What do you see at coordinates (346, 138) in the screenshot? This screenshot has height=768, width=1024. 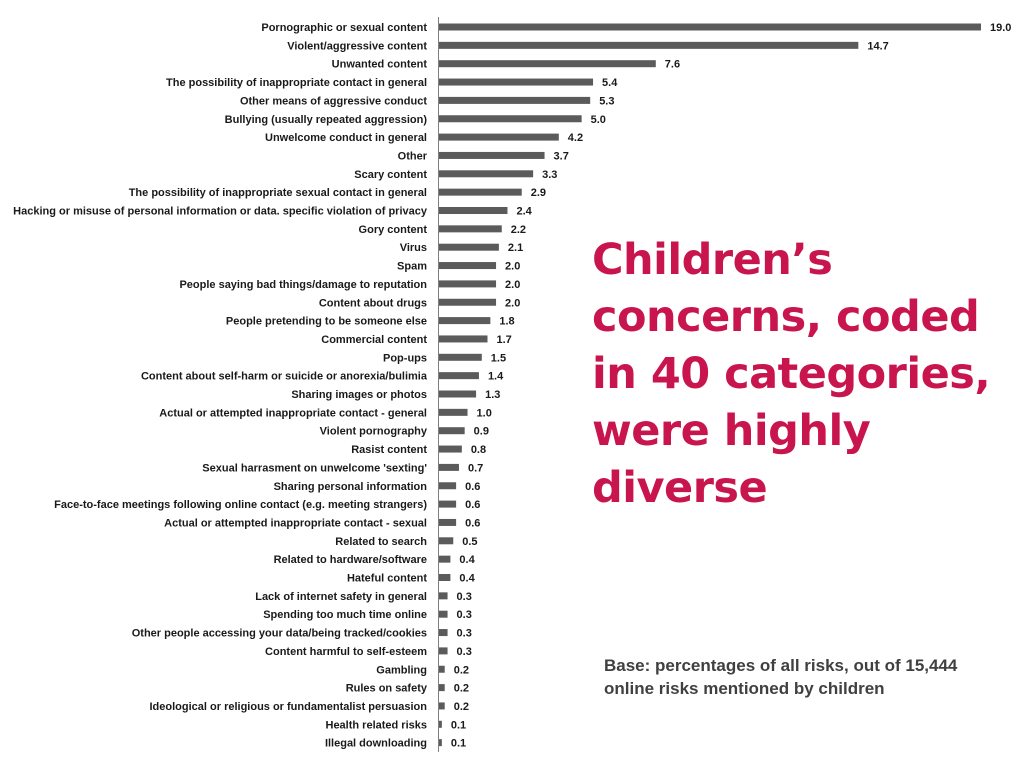 I see `category-label-6: Unwelcome conduct in general` at bounding box center [346, 138].